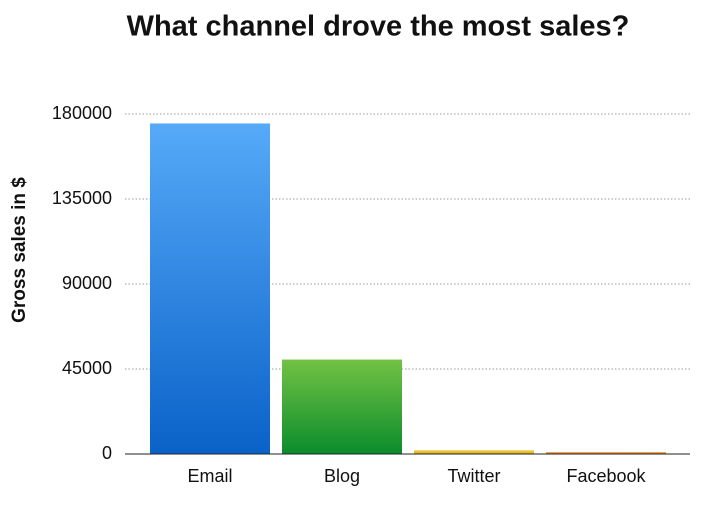 Image resolution: width=719 pixels, height=509 pixels. Describe the element at coordinates (342, 476) in the screenshot. I see `x-tick-label: Blog` at that location.